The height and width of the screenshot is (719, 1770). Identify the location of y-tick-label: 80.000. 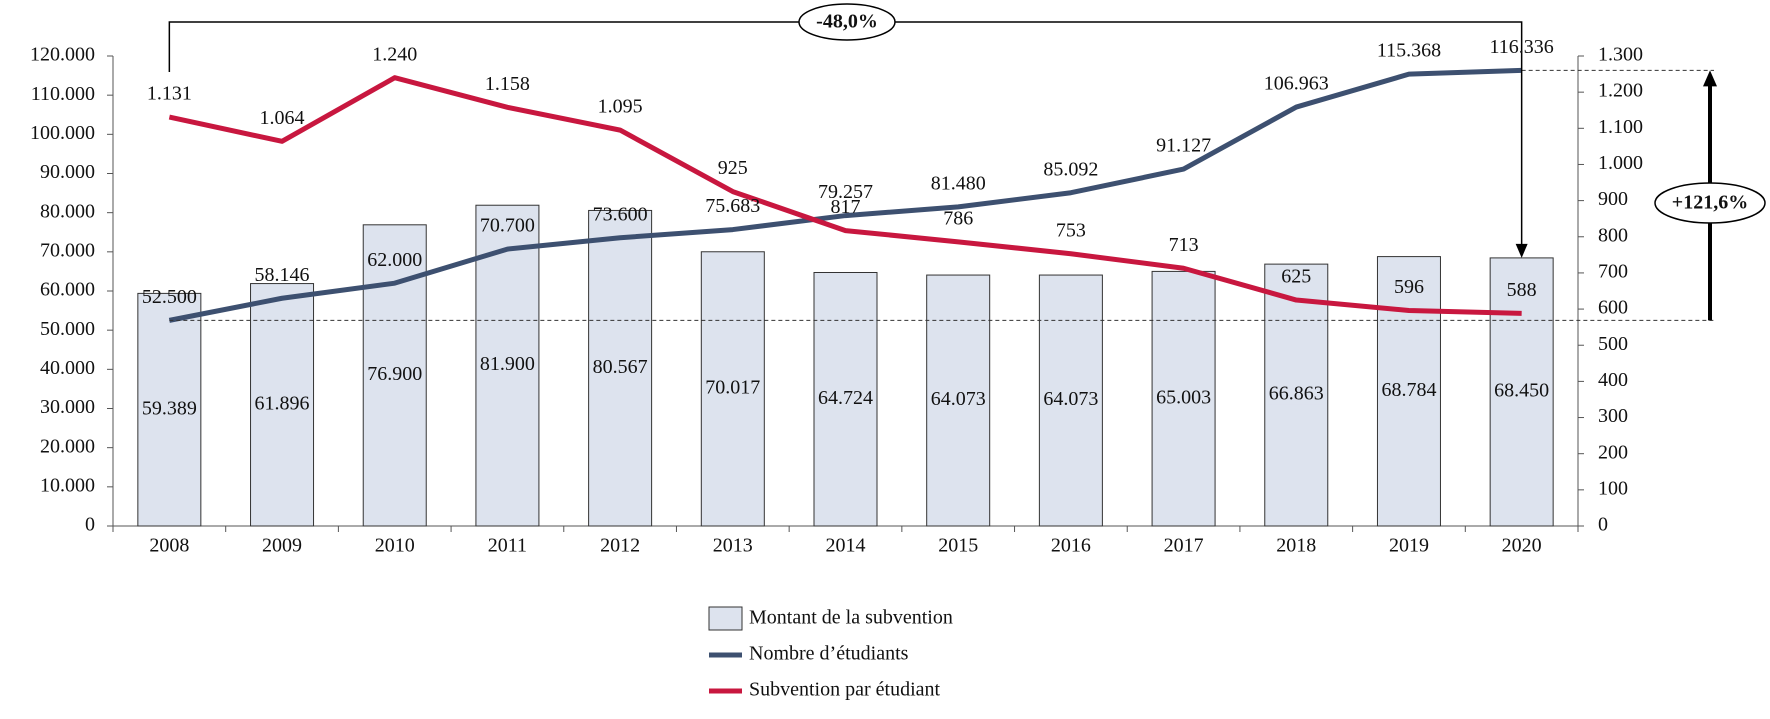
(67, 211).